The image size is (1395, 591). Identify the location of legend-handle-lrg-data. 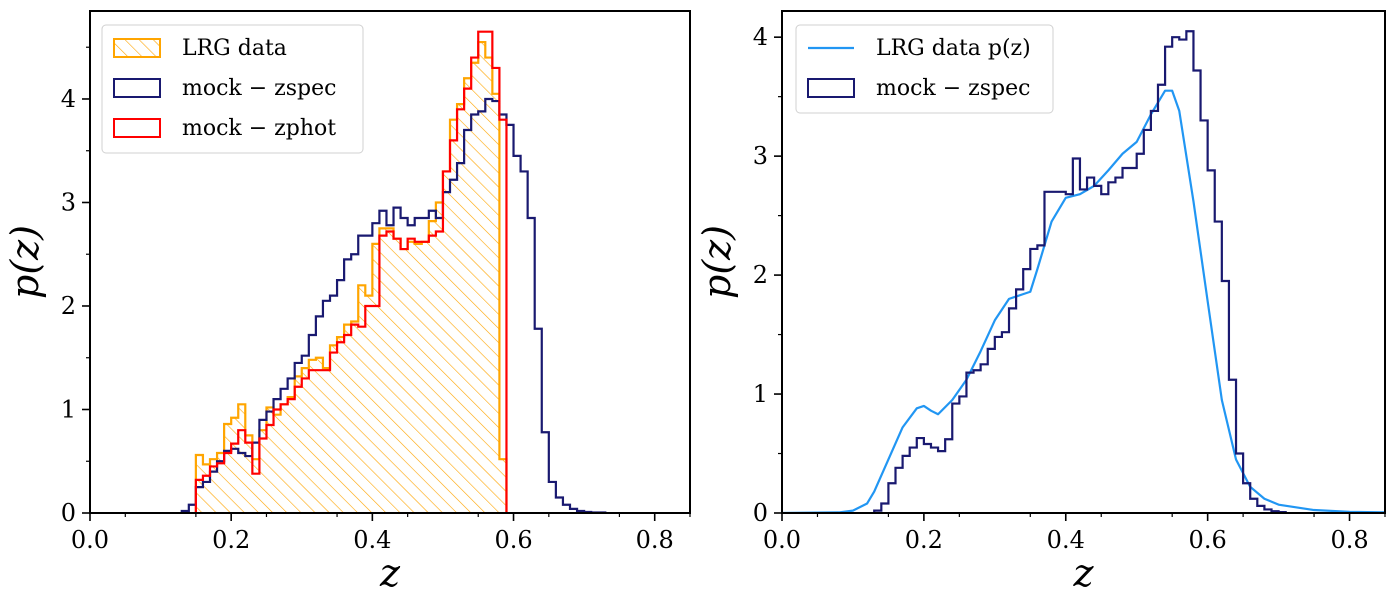
(137, 48).